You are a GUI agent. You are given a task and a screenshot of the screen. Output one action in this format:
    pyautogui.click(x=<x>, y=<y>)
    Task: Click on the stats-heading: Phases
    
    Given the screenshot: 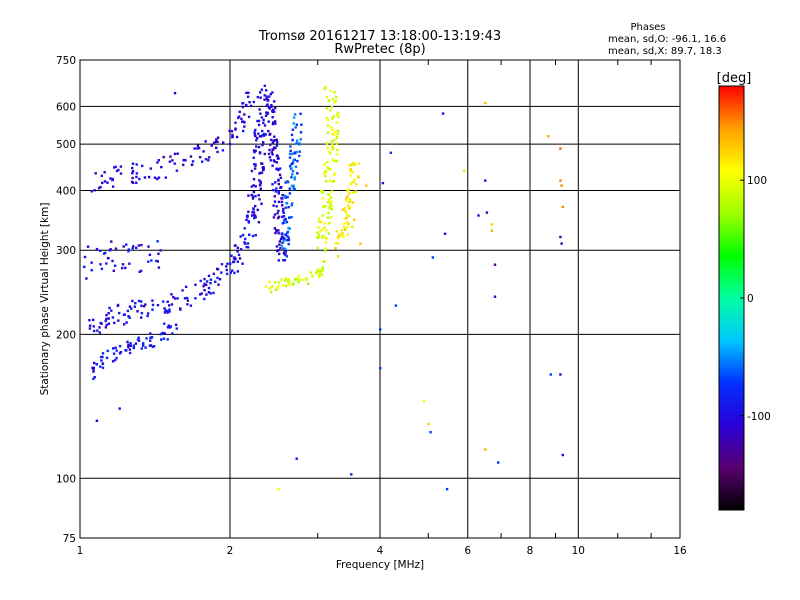 What is the action you would take?
    pyautogui.click(x=647, y=27)
    